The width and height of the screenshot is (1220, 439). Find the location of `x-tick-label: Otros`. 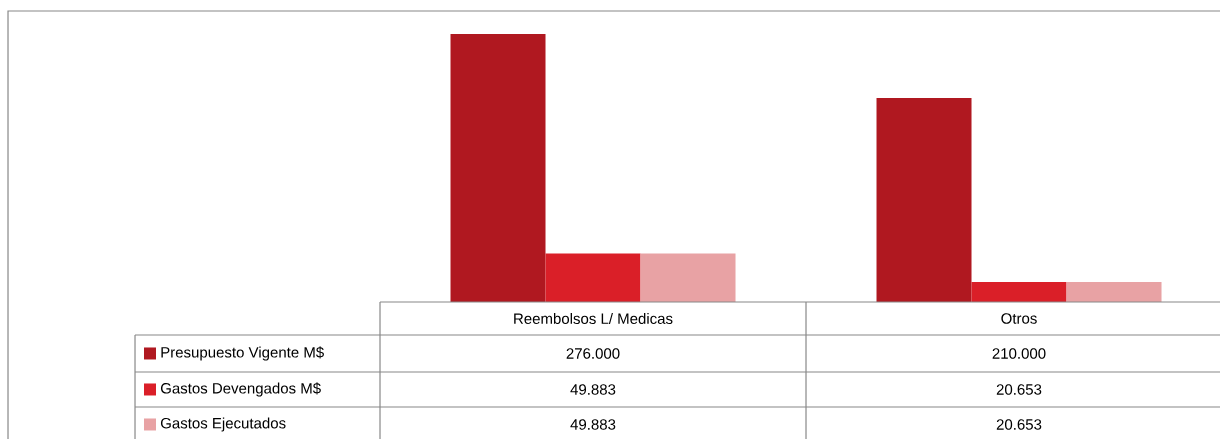

x-tick-label: Otros is located at coordinates (1019, 318).